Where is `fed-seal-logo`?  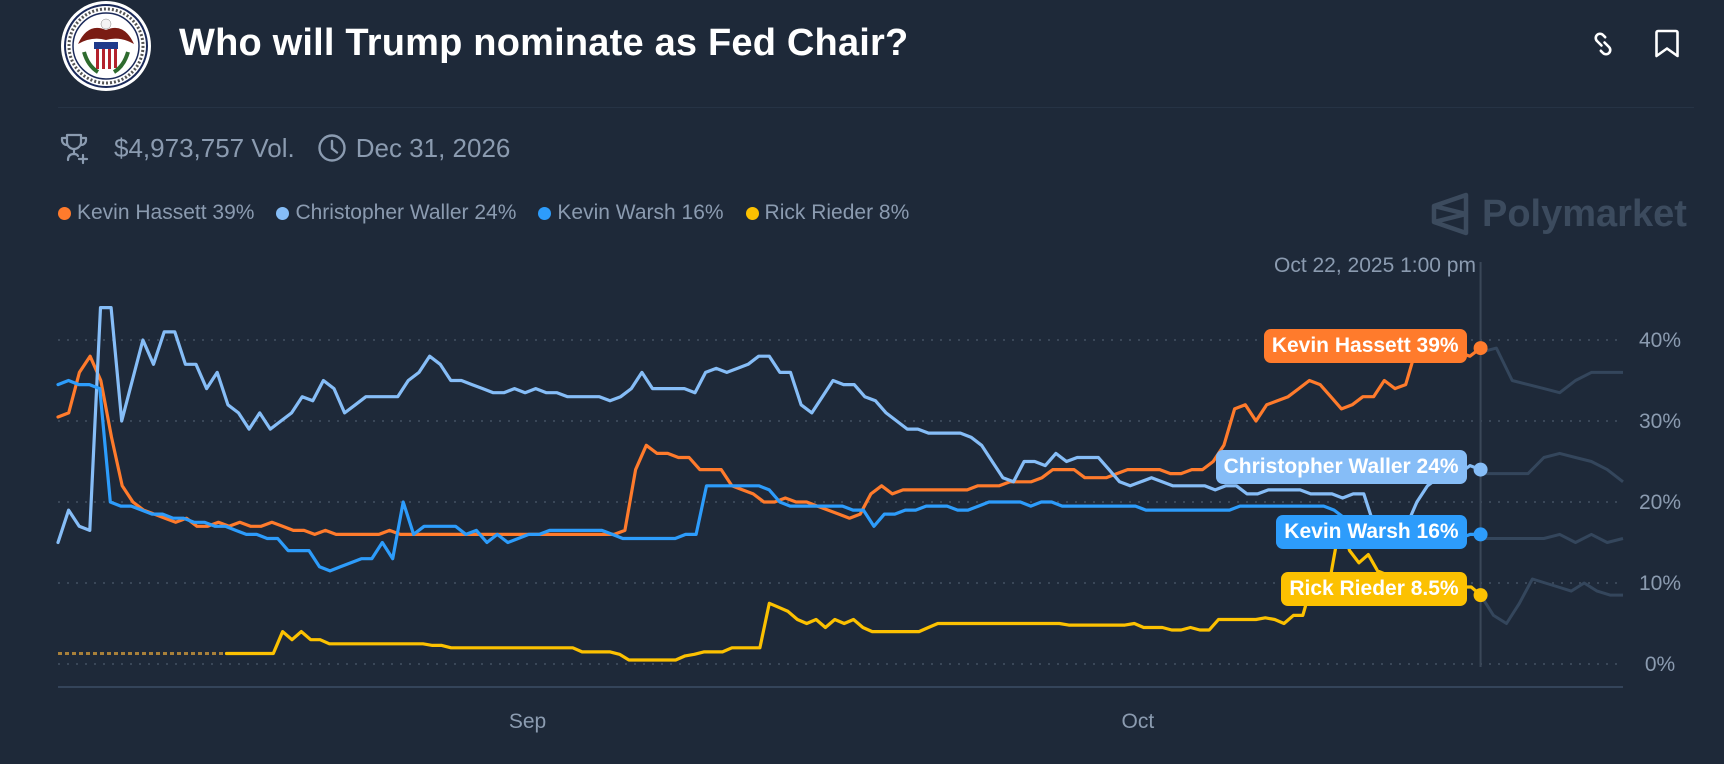 fed-seal-logo is located at coordinates (106, 46).